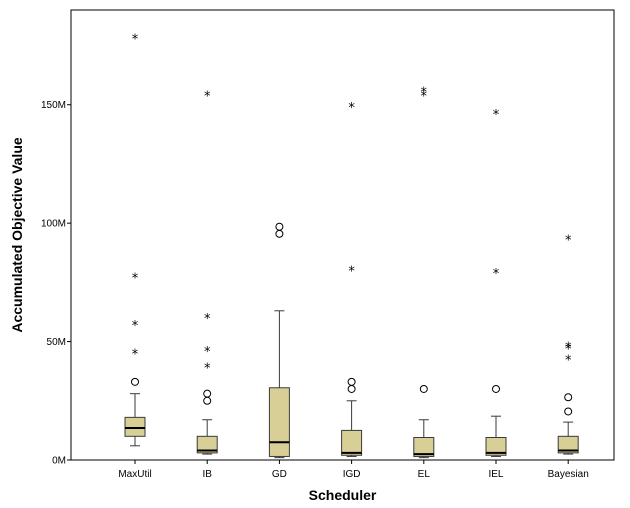 The height and width of the screenshot is (508, 630). I want to click on x-axis-title: Scheduler, so click(343, 495).